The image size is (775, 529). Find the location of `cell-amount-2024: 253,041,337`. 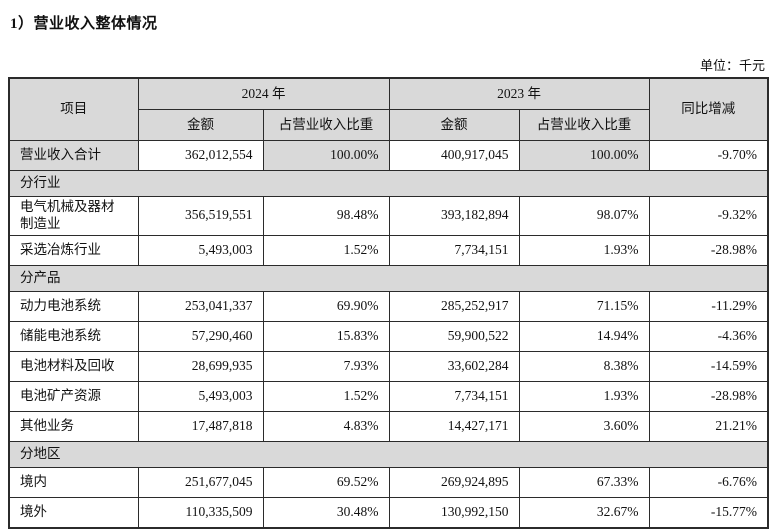

cell-amount-2024: 253,041,337 is located at coordinates (200, 306).